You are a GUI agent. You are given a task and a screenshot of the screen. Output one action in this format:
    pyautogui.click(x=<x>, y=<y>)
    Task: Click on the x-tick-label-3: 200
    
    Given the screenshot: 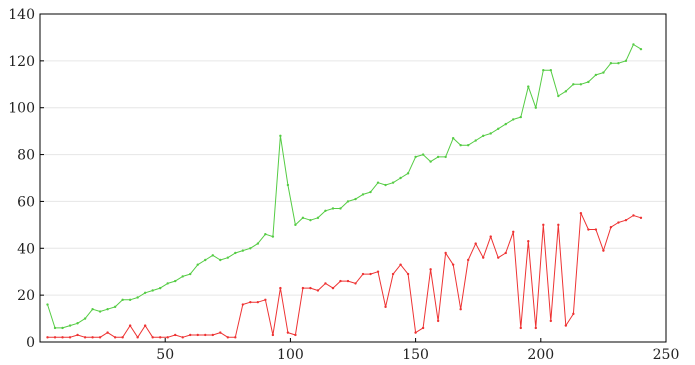 What is the action you would take?
    pyautogui.click(x=540, y=355)
    